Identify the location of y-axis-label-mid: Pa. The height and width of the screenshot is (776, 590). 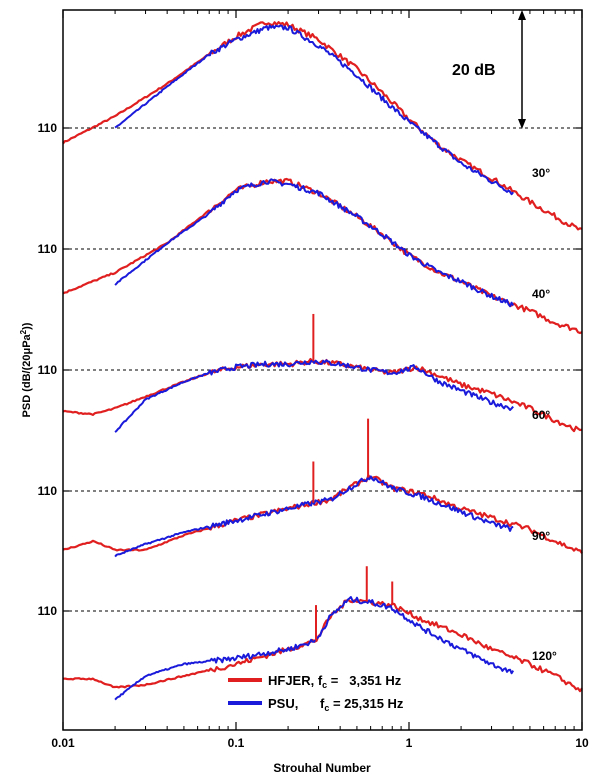
(27, 340).